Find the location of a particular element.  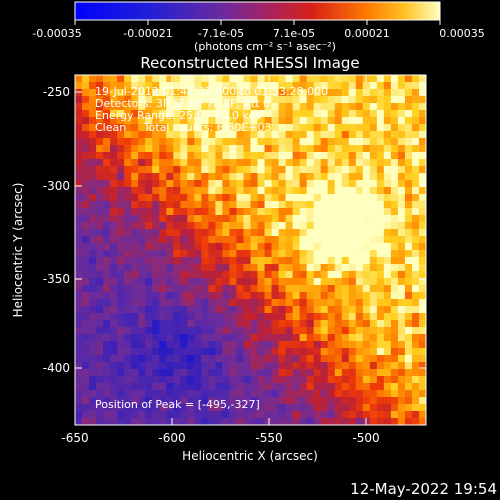

y-tick-label: -250 is located at coordinates (56, 92).